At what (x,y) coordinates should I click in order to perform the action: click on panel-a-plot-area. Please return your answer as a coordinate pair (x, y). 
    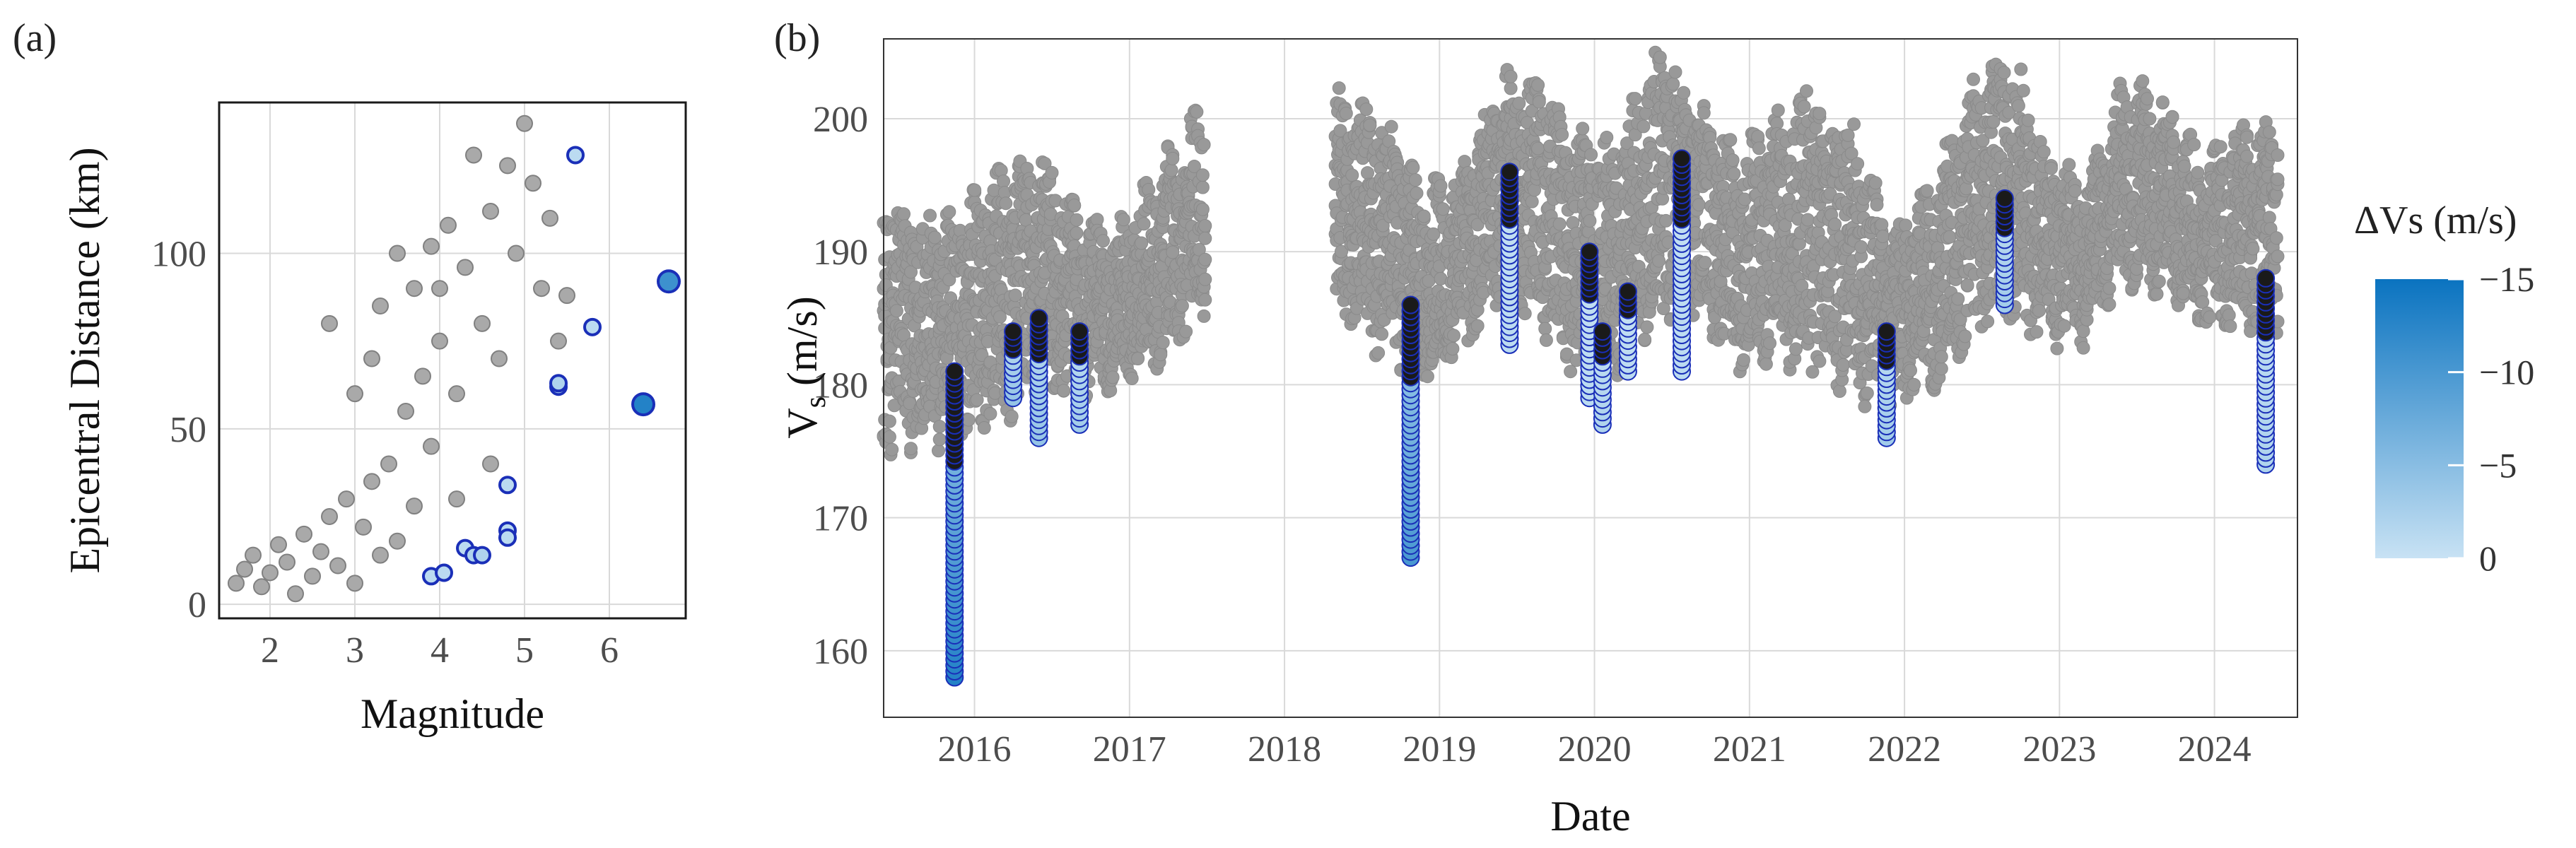
    Looking at the image, I should click on (452, 360).